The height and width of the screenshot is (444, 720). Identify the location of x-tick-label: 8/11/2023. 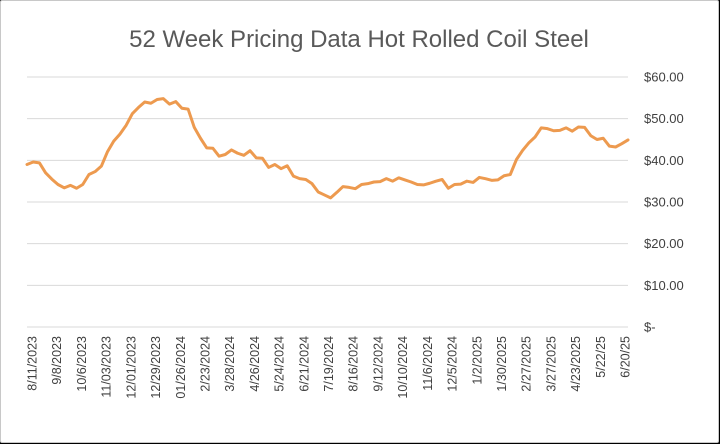
(33, 363).